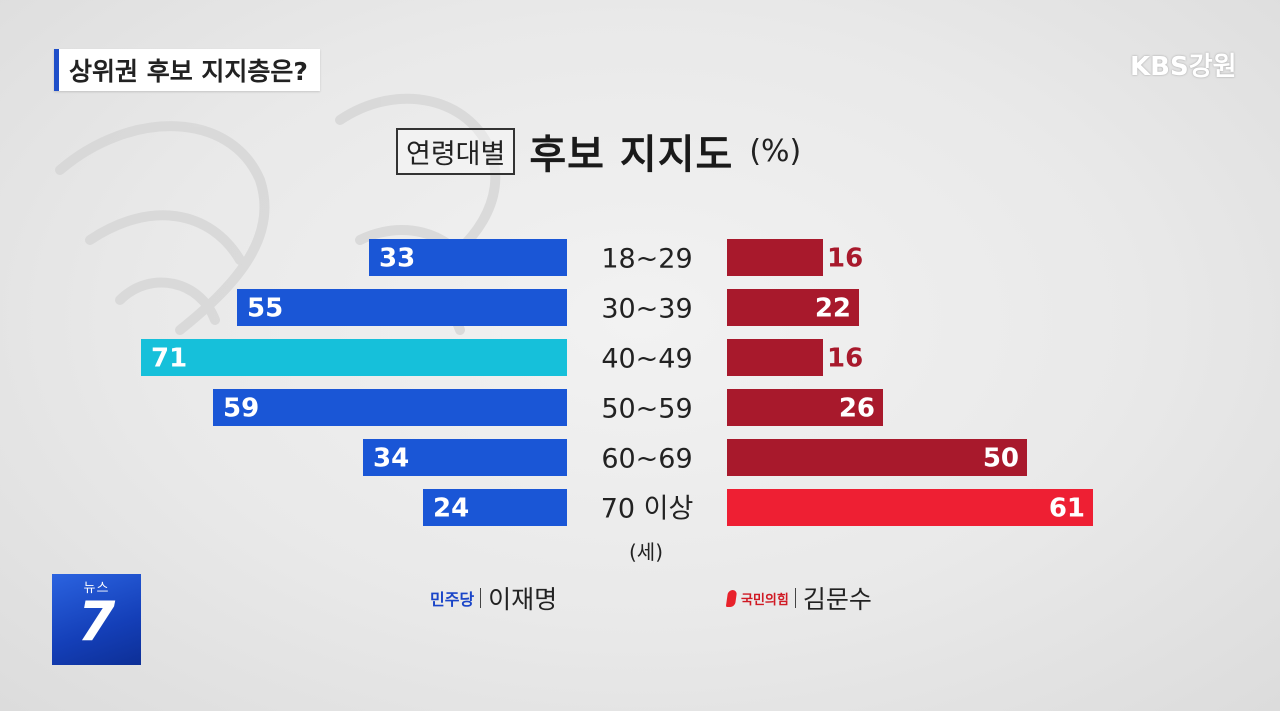 This screenshot has width=1280, height=711. Describe the element at coordinates (1067, 509) in the screenshot. I see `bar-right-label-5: 61` at that location.